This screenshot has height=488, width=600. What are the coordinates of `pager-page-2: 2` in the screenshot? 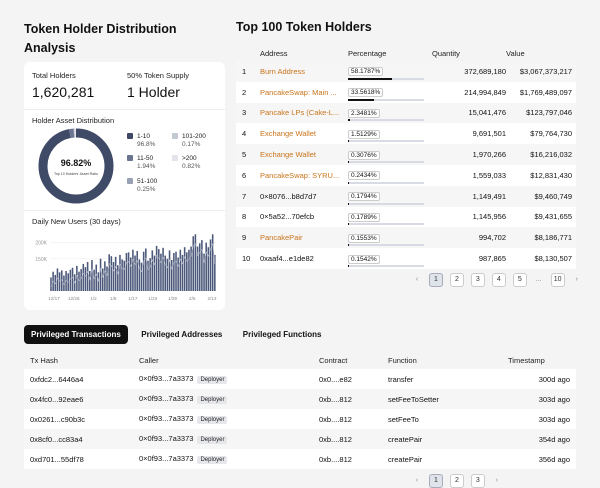 It's located at (456, 280).